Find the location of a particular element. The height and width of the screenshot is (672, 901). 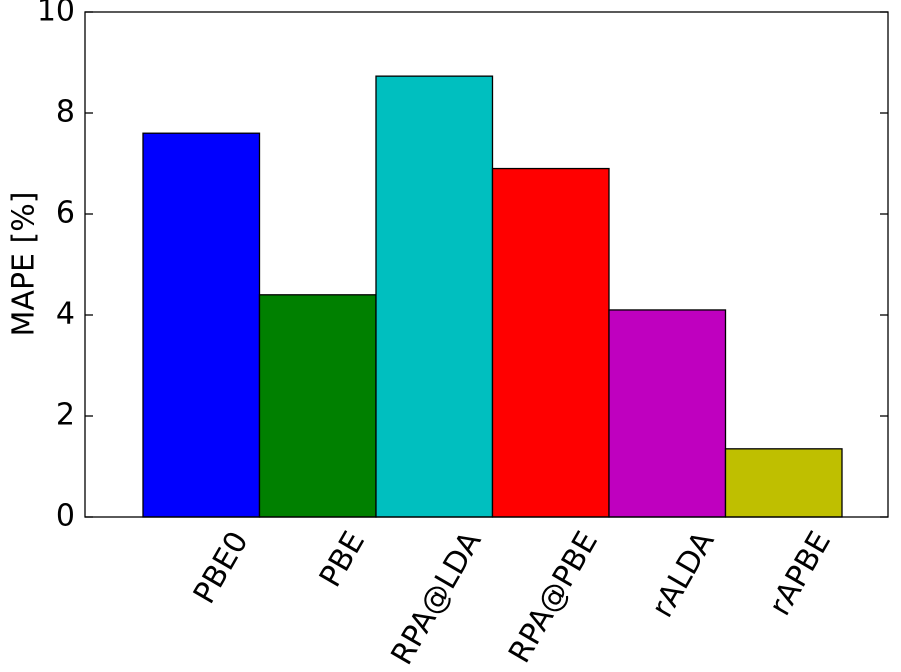

x-tick-label: PBE is located at coordinates (342, 559).